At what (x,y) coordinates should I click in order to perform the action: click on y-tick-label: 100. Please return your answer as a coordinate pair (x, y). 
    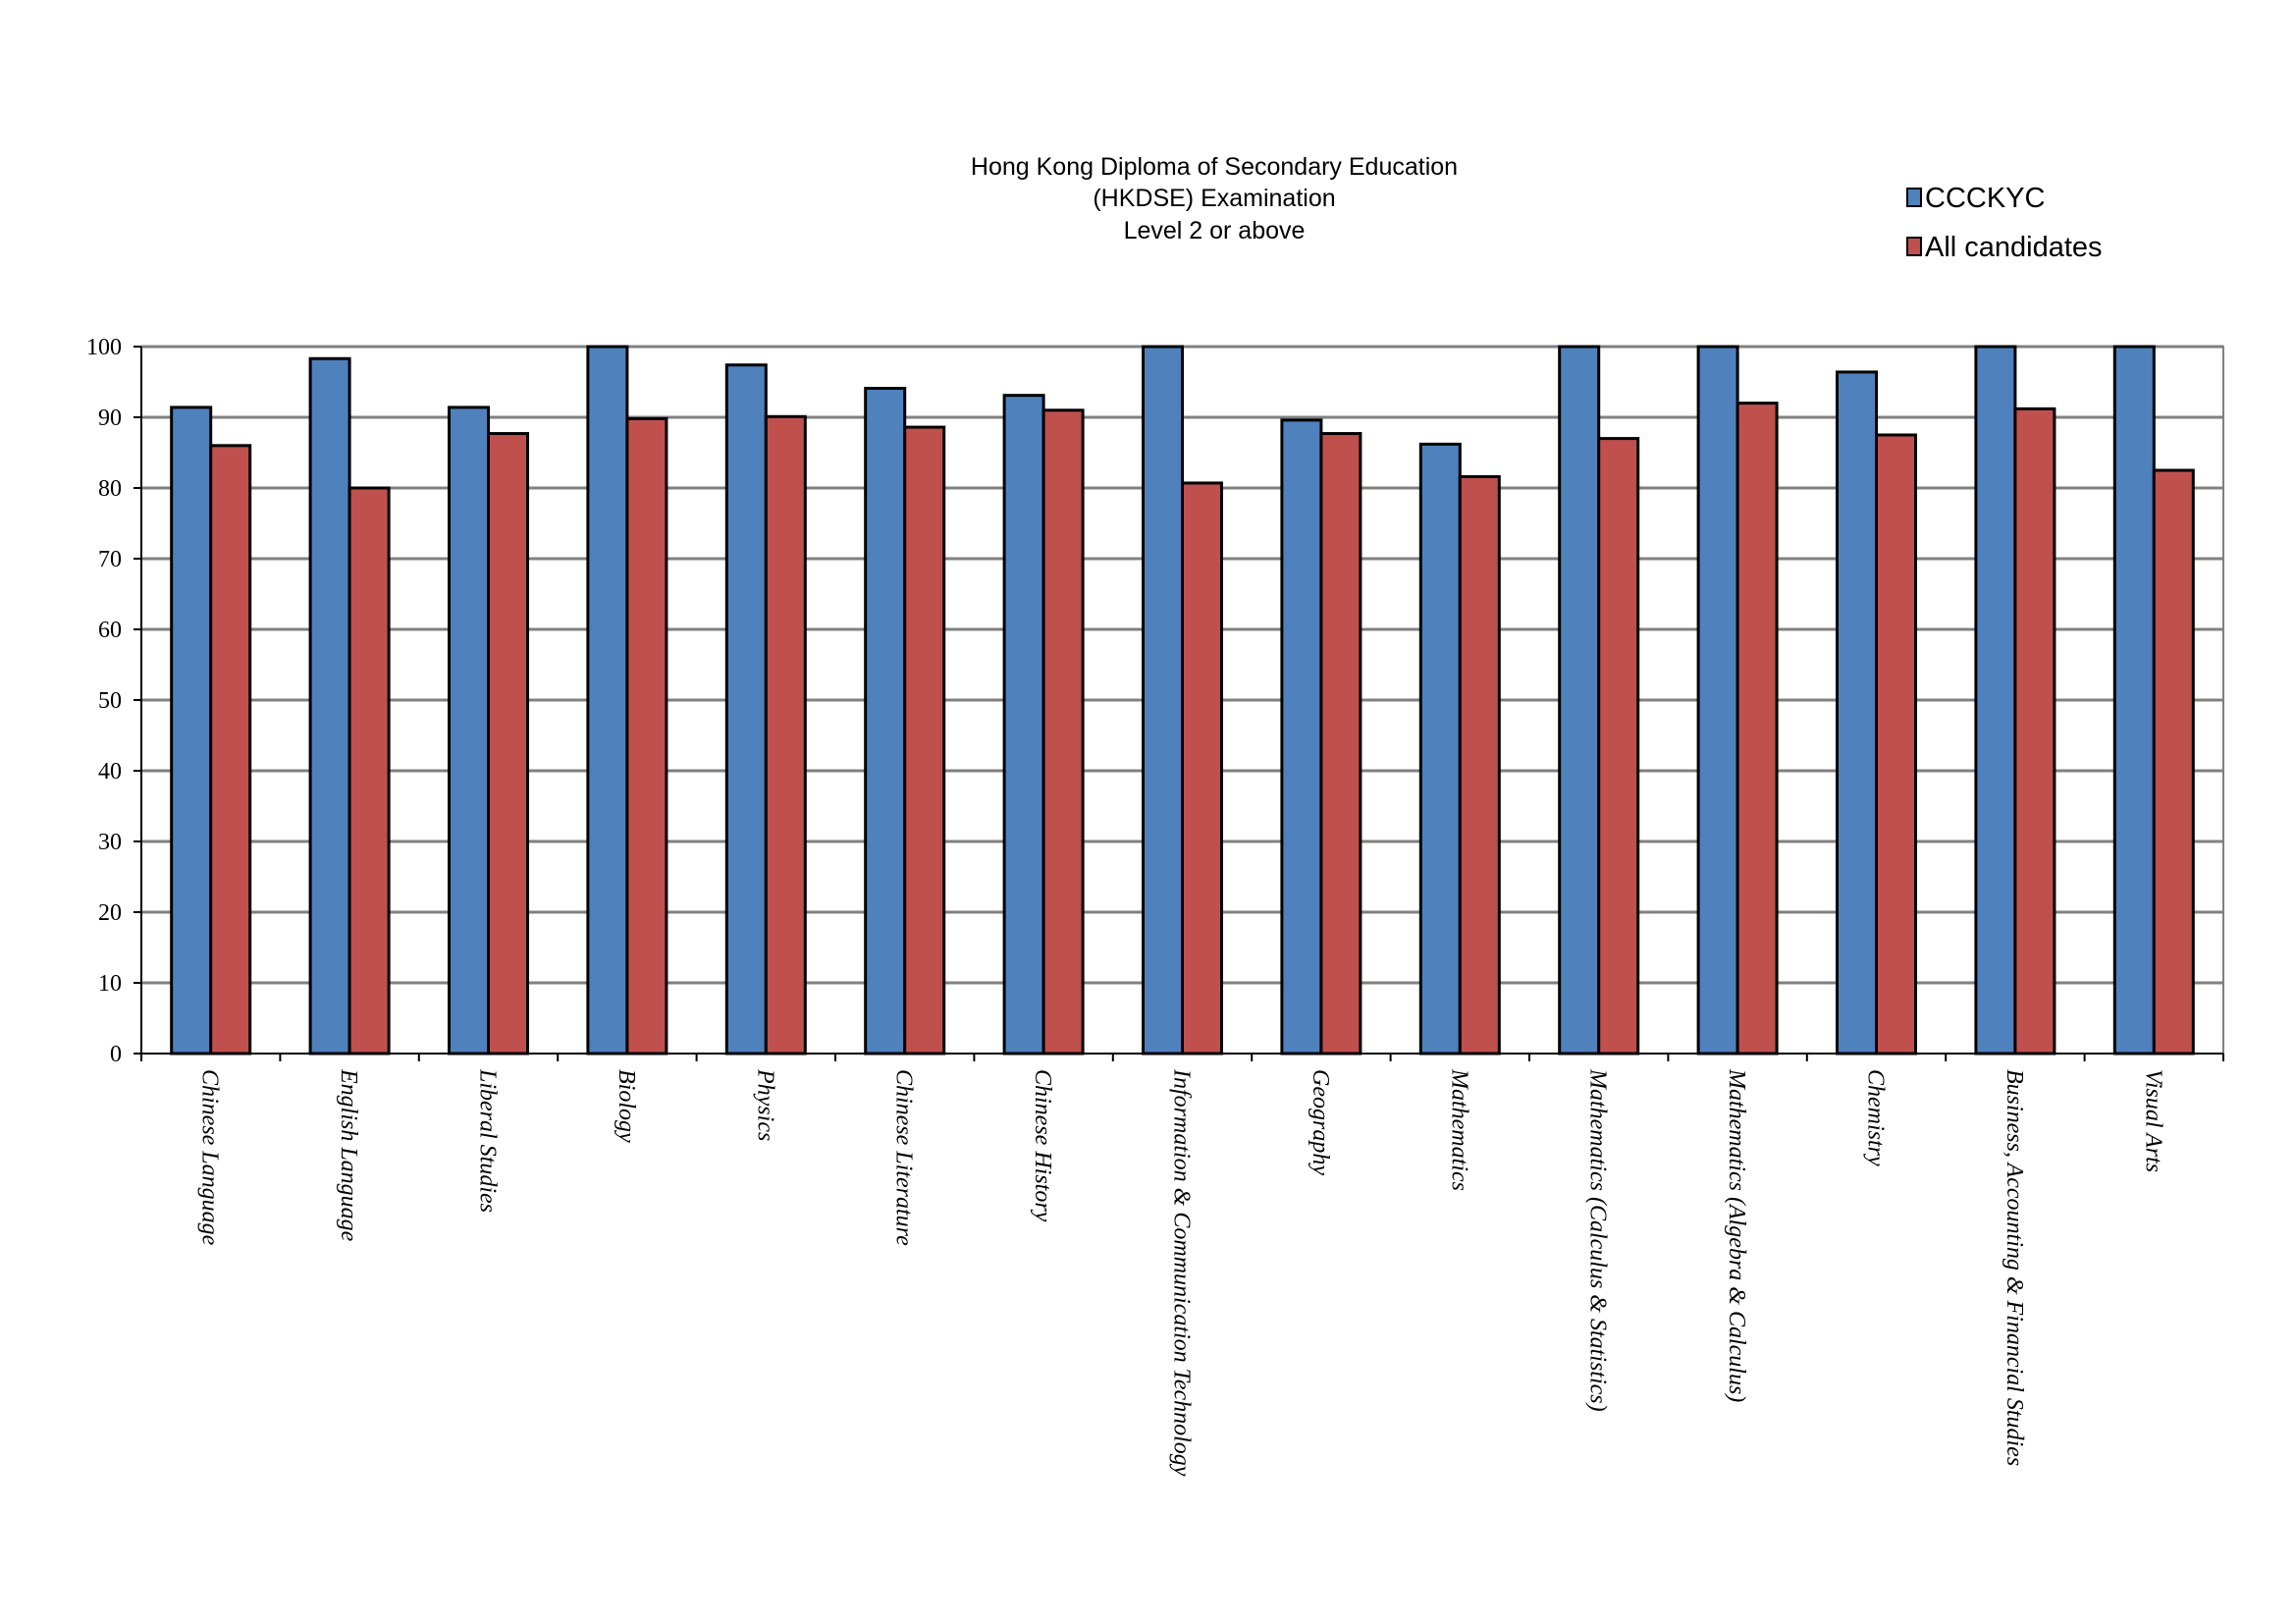
    Looking at the image, I should click on (104, 347).